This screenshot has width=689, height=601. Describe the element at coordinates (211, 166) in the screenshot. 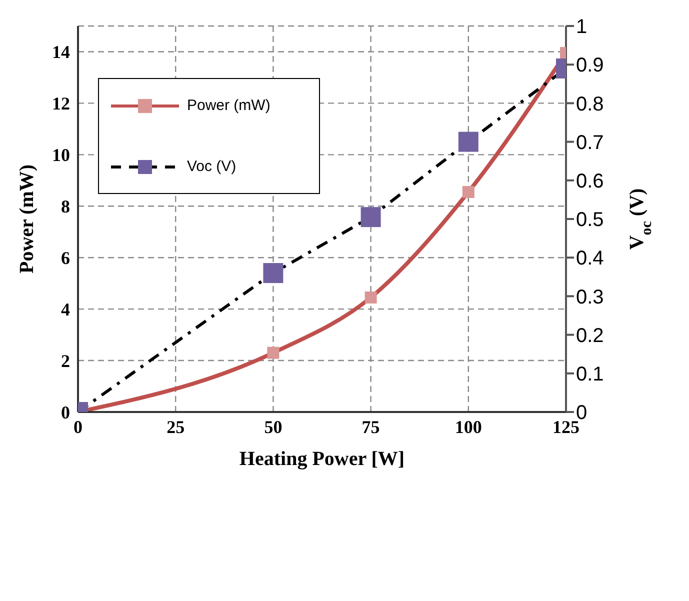

I see `legend-label: Voc (V)` at that location.